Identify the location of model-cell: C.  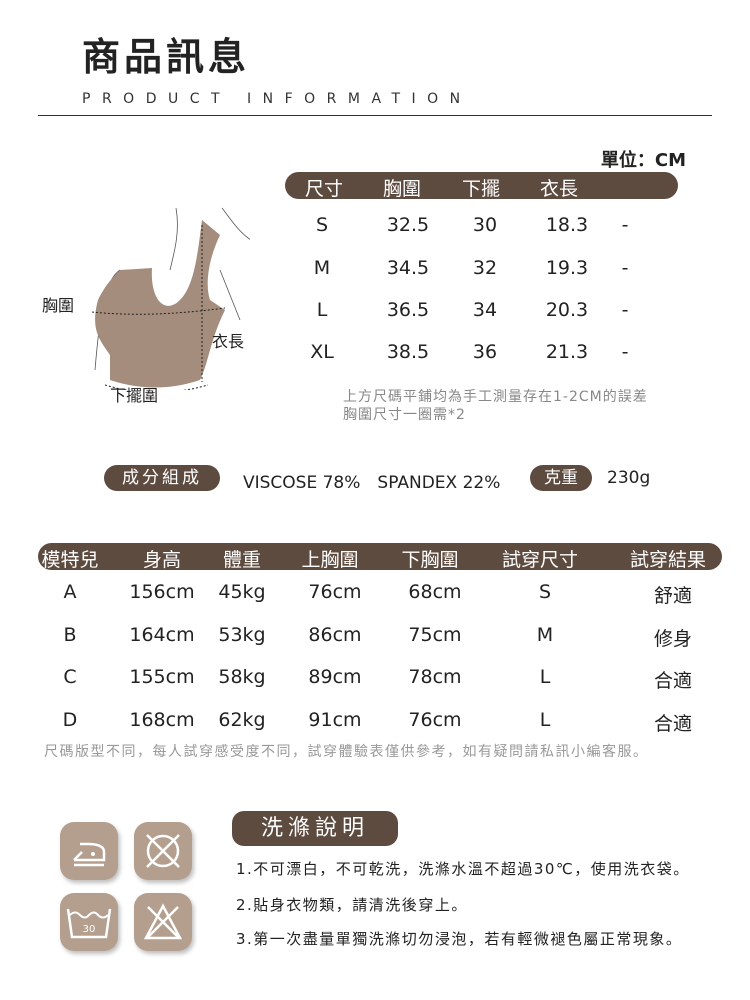
(70, 677).